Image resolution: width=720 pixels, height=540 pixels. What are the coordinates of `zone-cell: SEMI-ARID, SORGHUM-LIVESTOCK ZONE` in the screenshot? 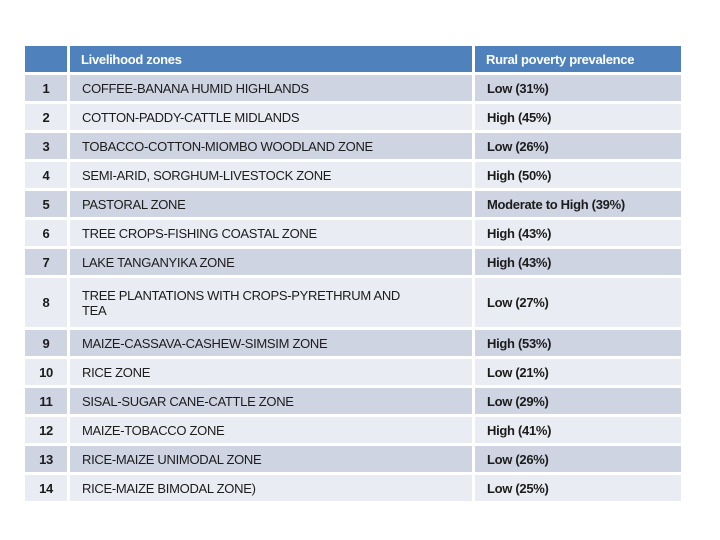 It's located at (271, 175).